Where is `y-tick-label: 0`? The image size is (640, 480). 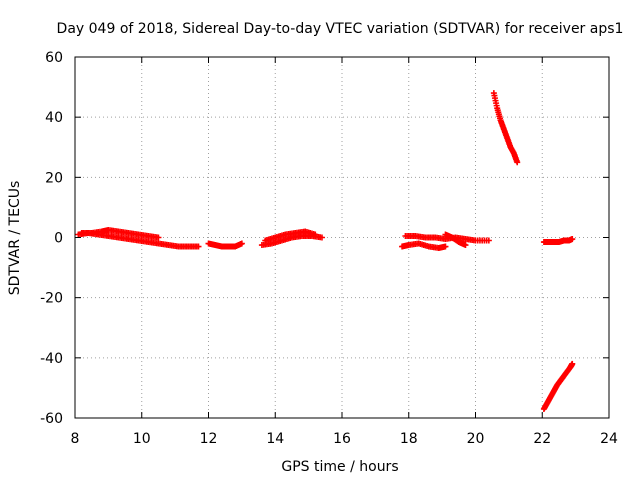
y-tick-label: 0 is located at coordinates (58, 239).